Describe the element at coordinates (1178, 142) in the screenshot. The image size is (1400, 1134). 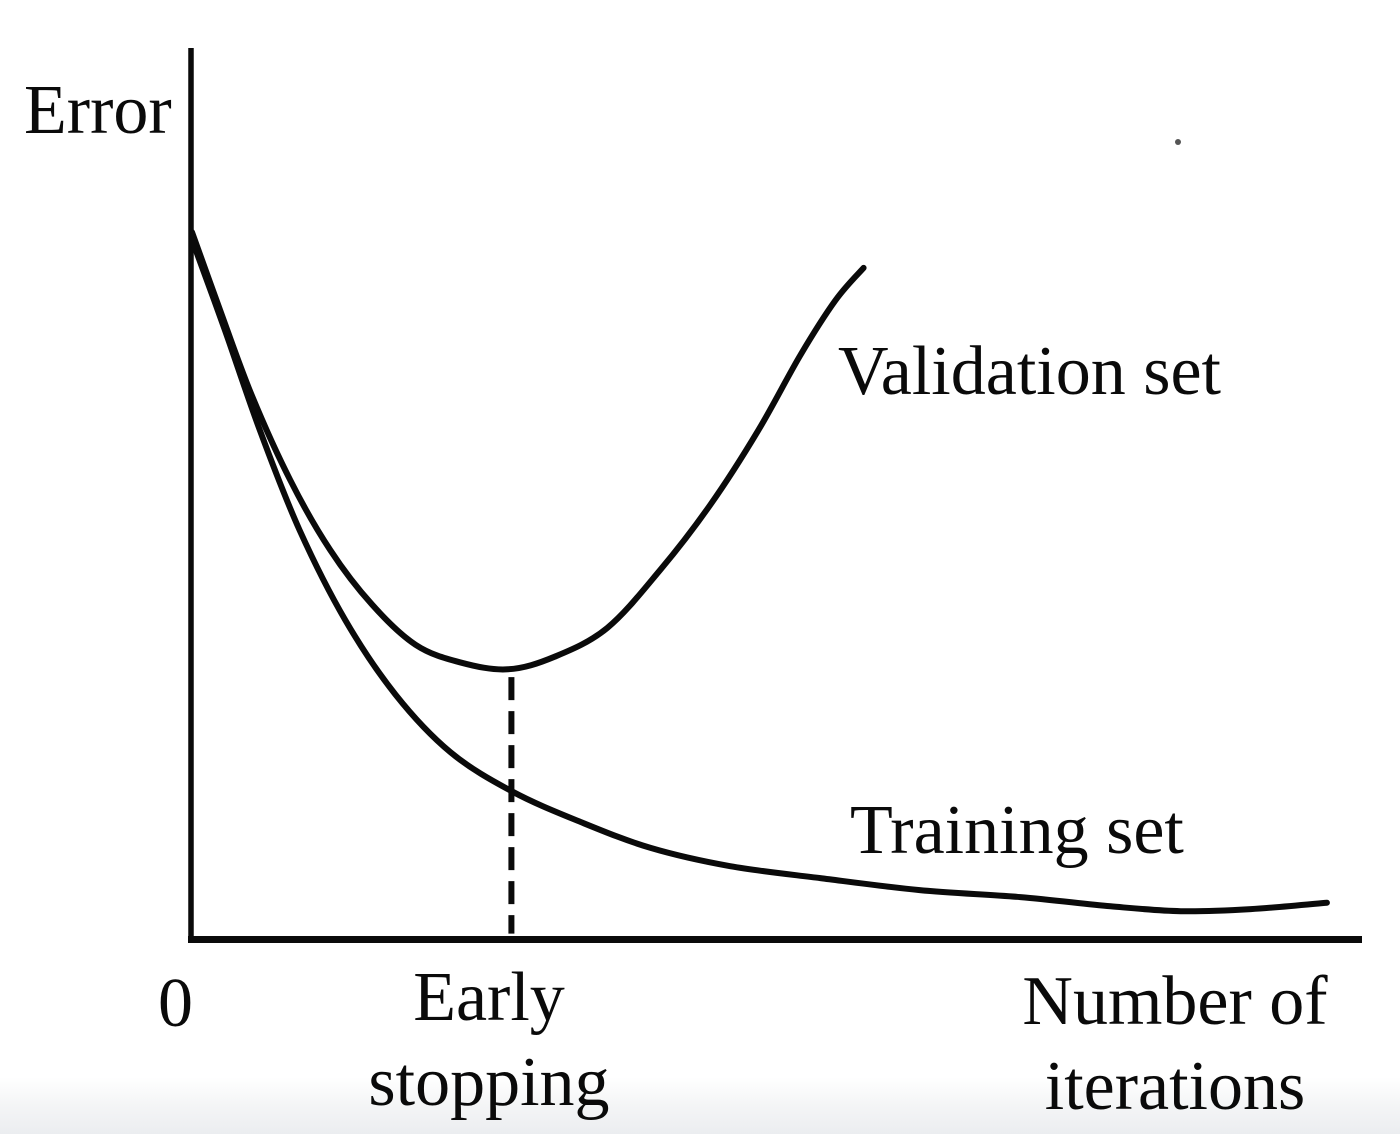
I see `scan-speck` at that location.